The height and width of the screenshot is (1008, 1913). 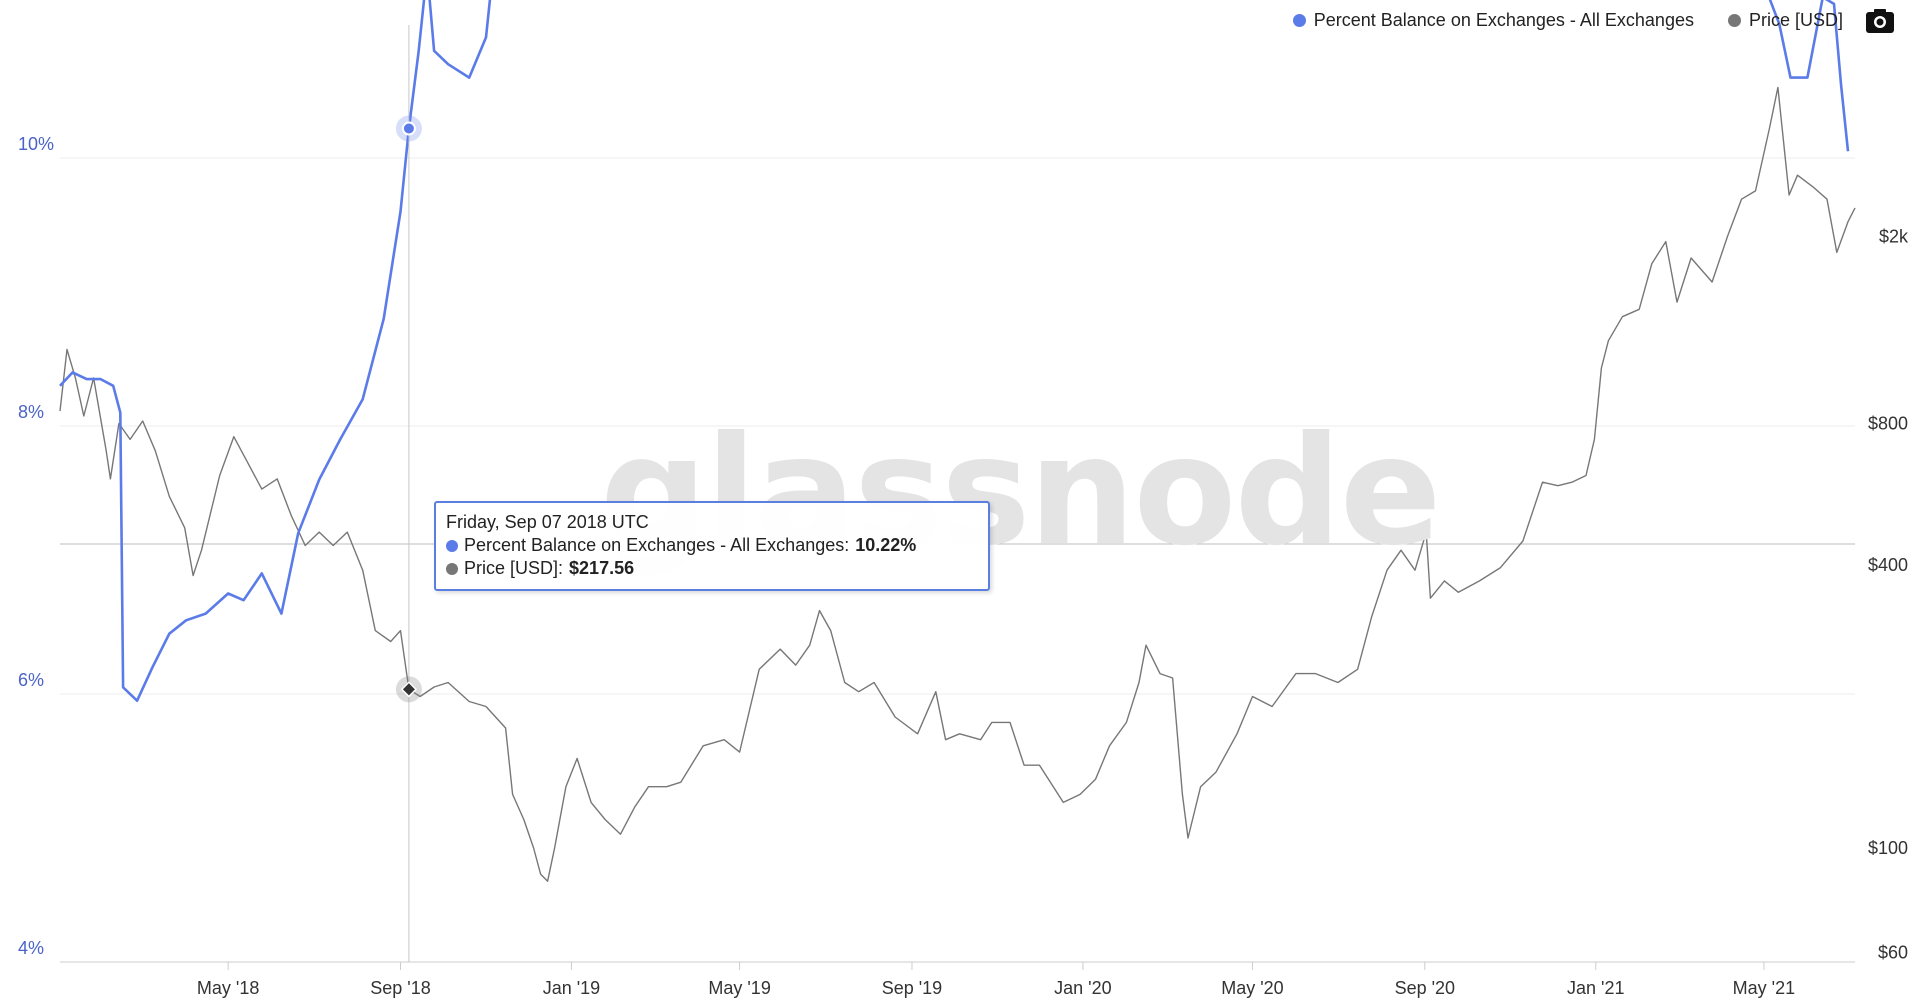 I want to click on hover-marker-price, so click(x=409, y=689).